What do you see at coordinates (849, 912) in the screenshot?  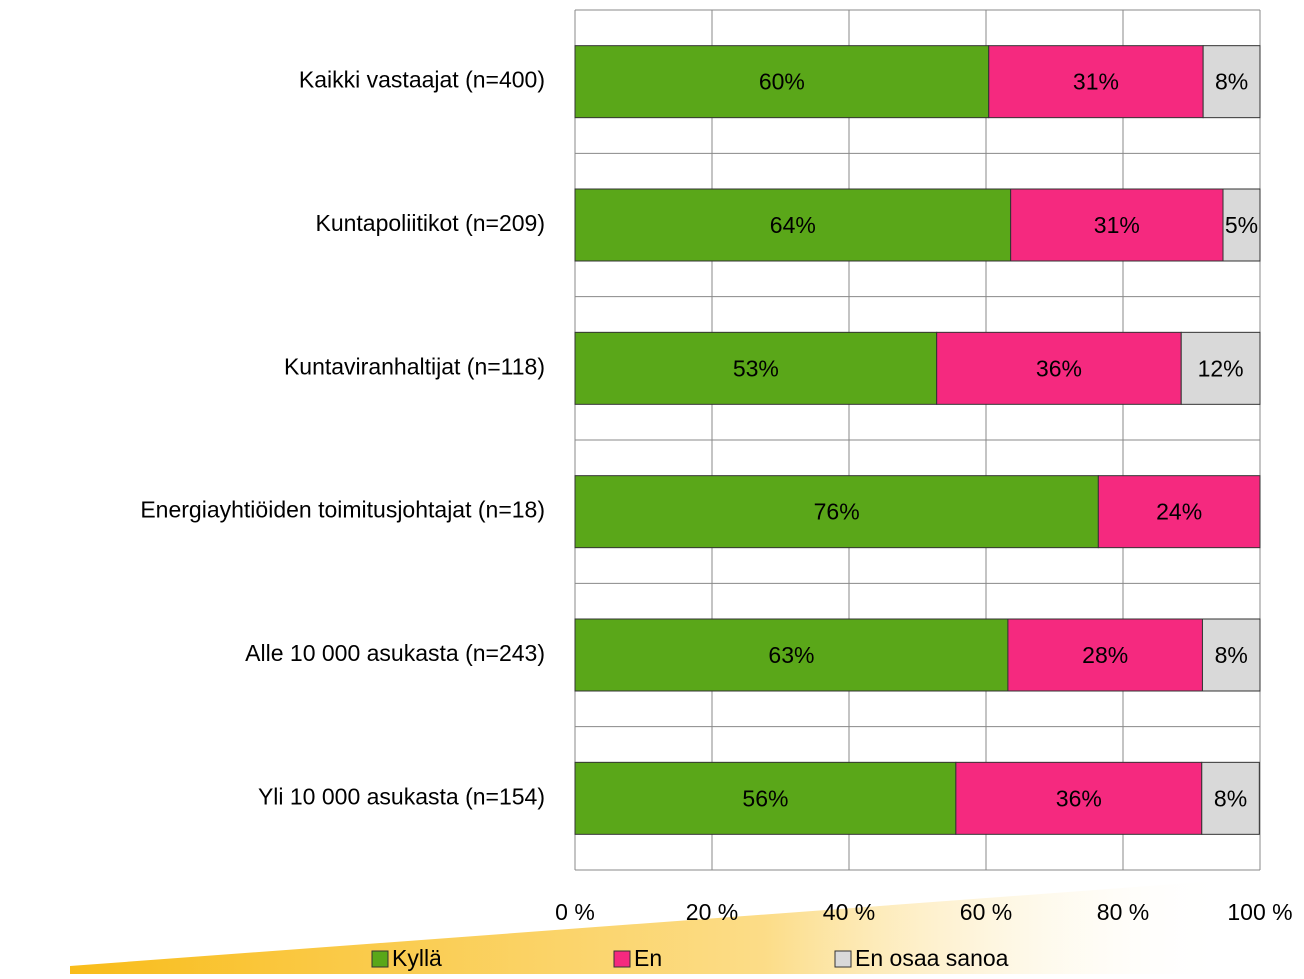 I see `x-tick-label: 40 %` at bounding box center [849, 912].